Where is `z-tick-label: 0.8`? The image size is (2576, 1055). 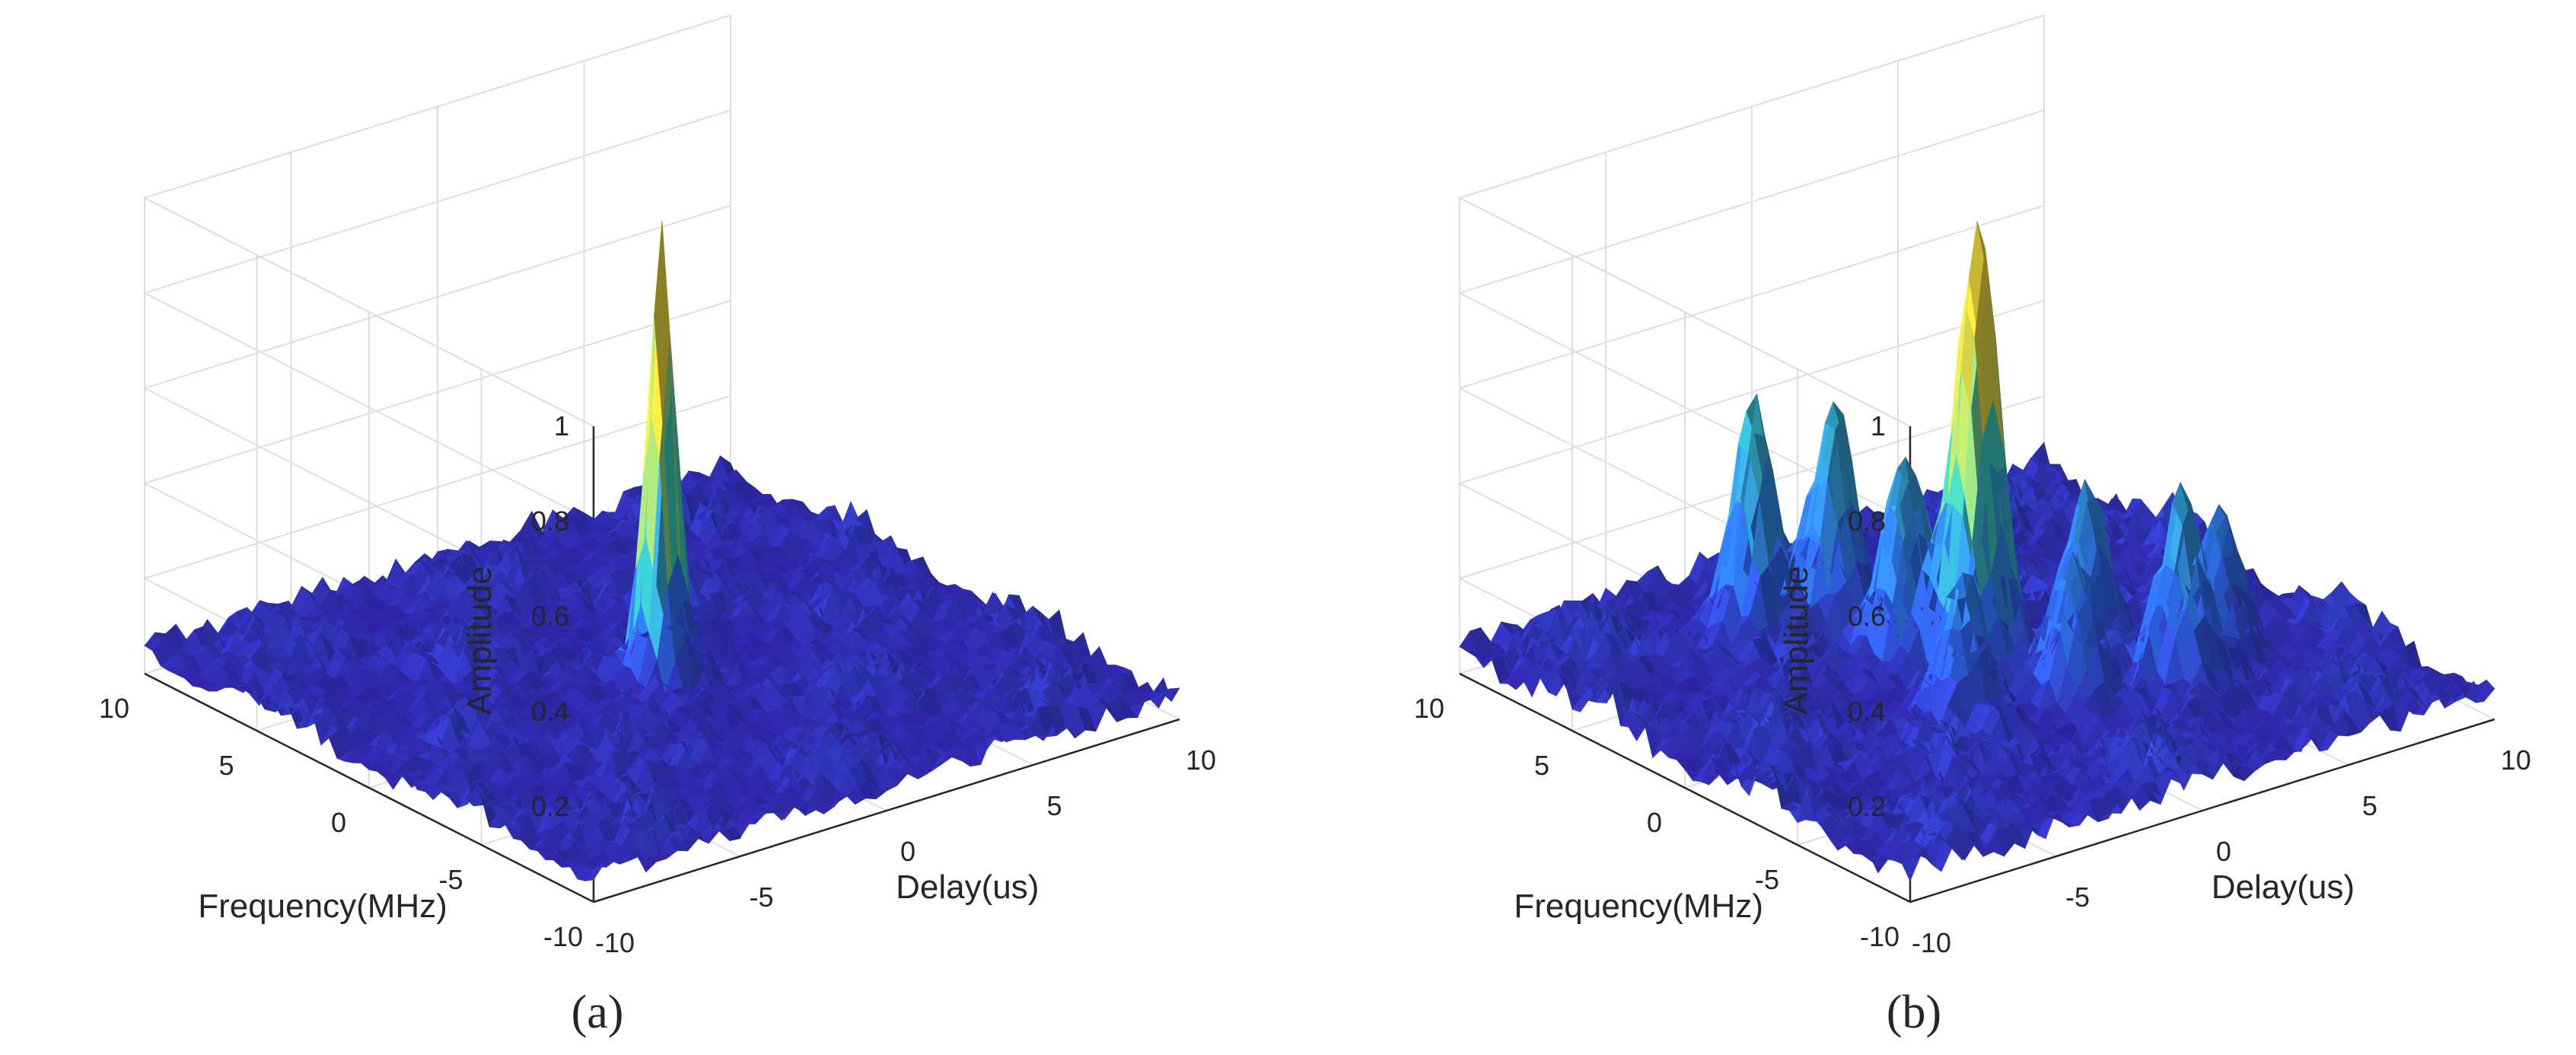 z-tick-label: 0.8 is located at coordinates (550, 521).